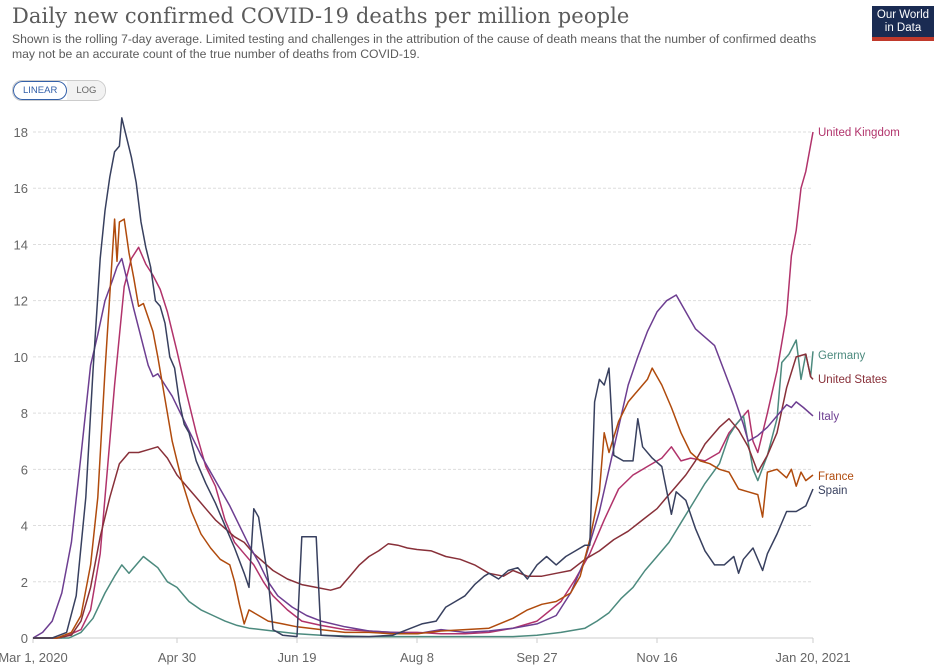 The width and height of the screenshot is (947, 669). I want to click on linear-scale-button: LINEAR, so click(40, 90).